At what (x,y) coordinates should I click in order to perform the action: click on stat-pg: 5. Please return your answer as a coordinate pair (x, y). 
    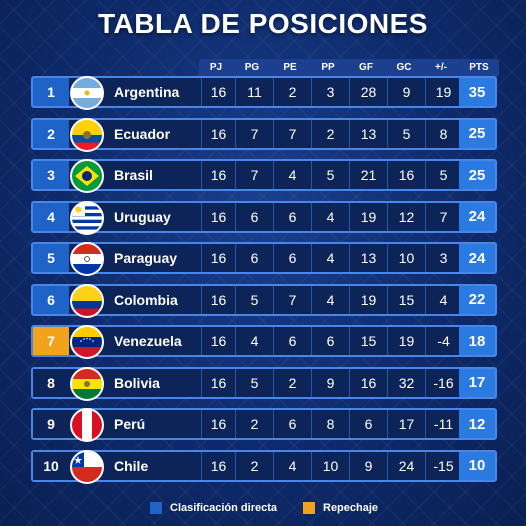
    Looking at the image, I should click on (254, 382).